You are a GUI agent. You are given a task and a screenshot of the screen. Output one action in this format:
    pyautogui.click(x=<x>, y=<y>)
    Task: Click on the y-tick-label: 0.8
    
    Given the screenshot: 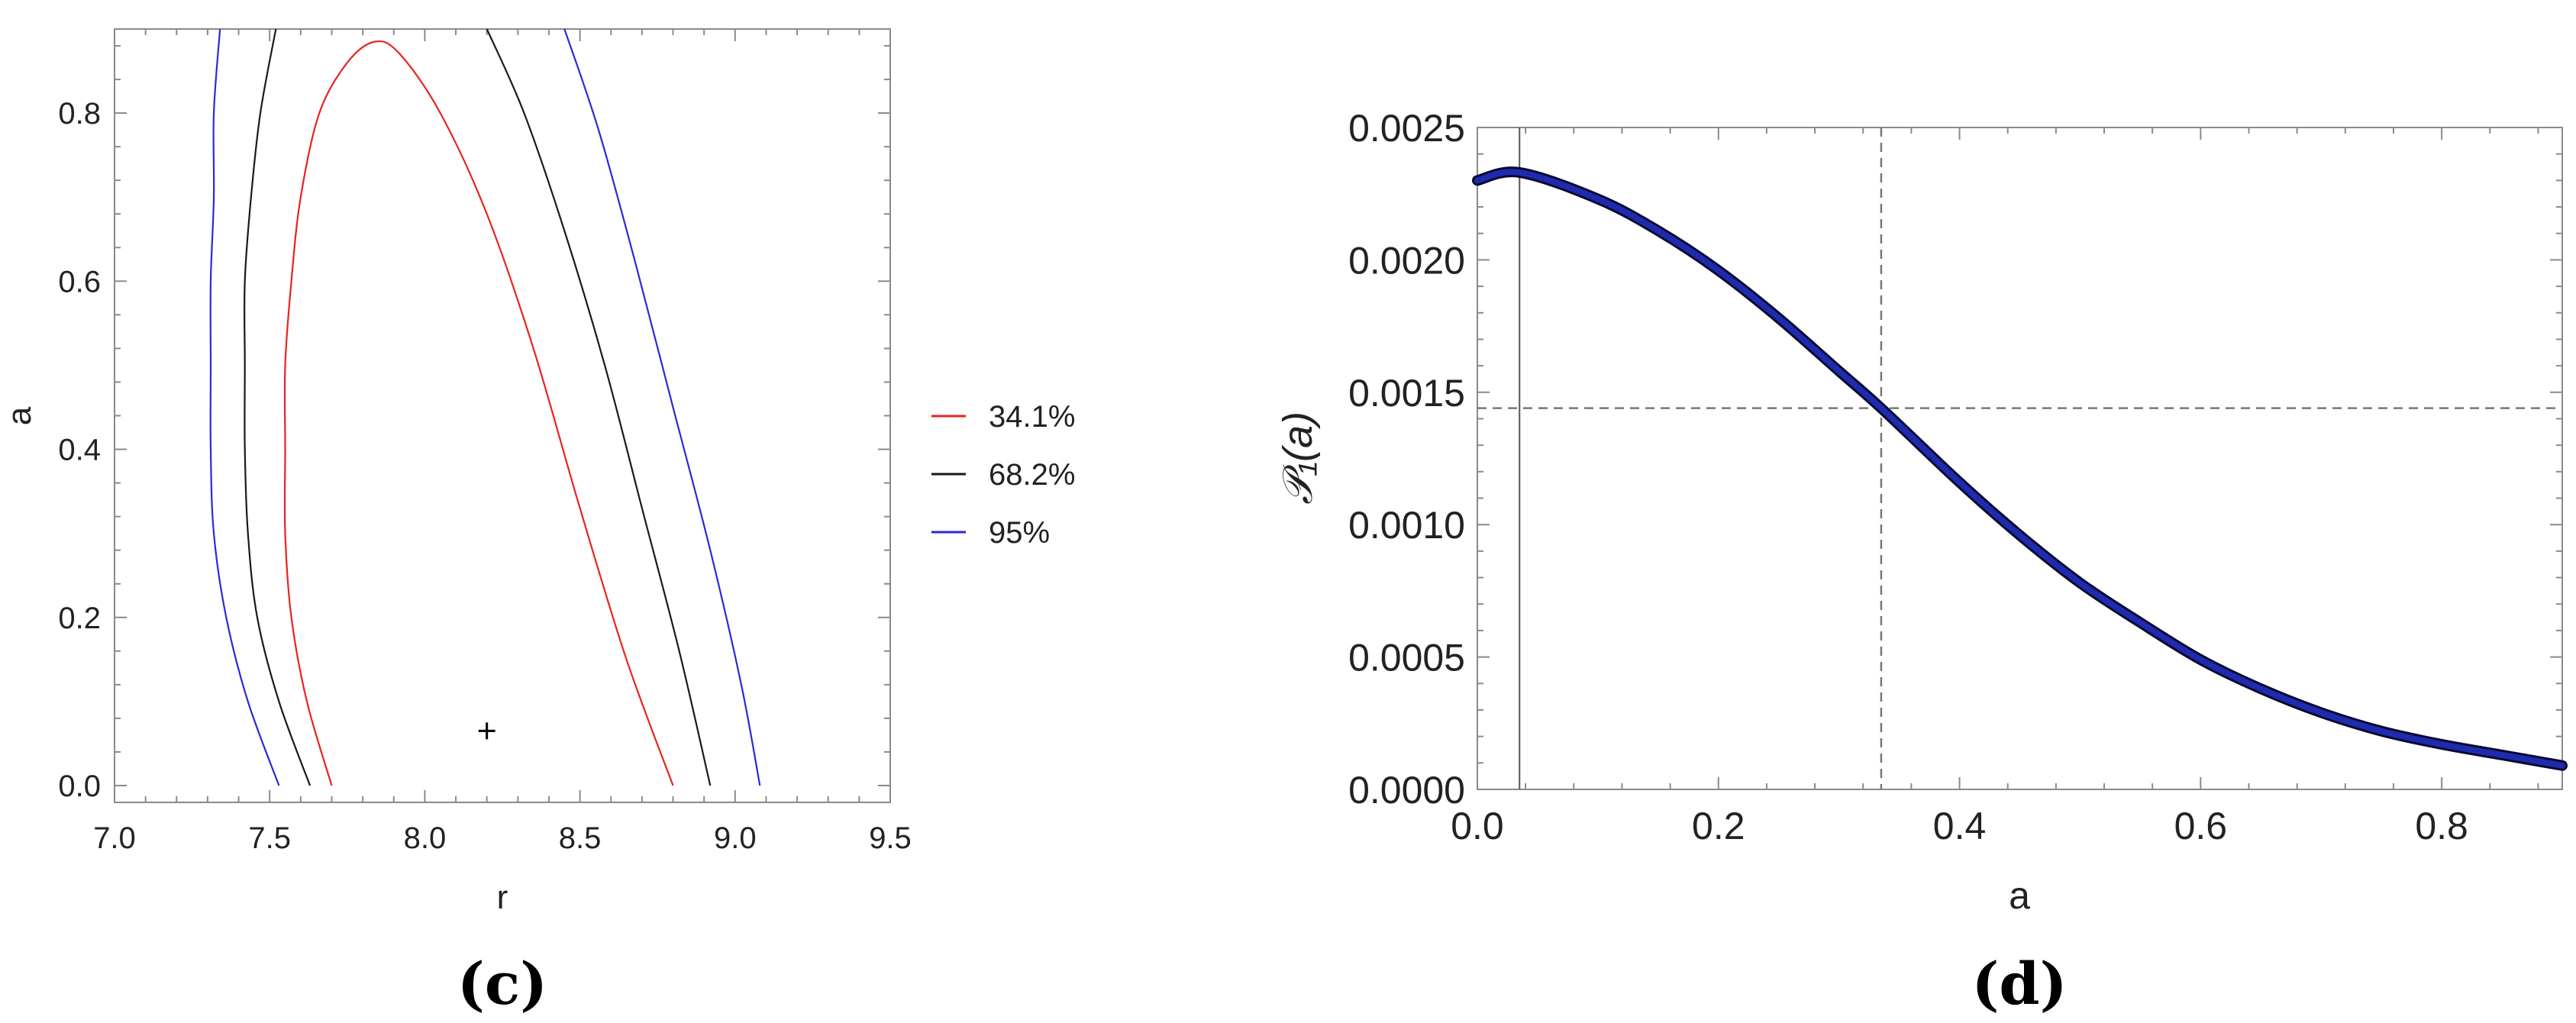 What is the action you would take?
    pyautogui.click(x=79, y=114)
    